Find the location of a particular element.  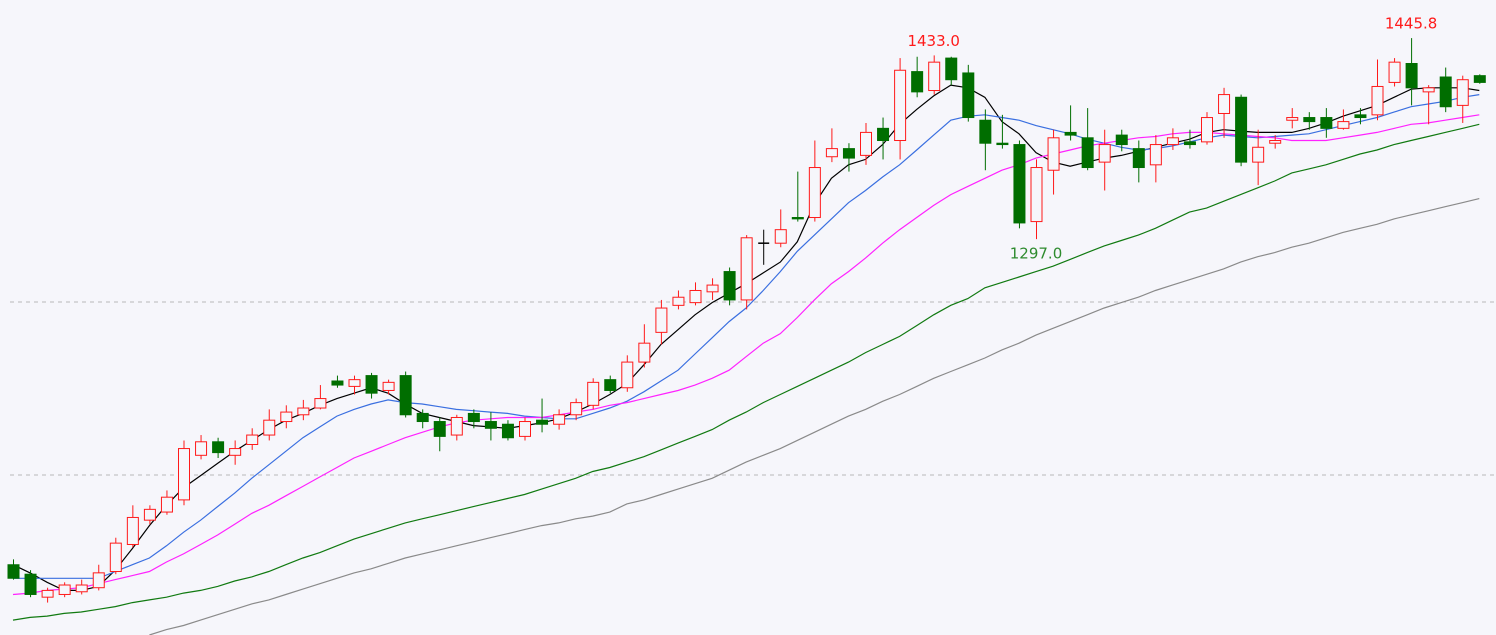

price-annotation: 1433.0 is located at coordinates (933, 41).